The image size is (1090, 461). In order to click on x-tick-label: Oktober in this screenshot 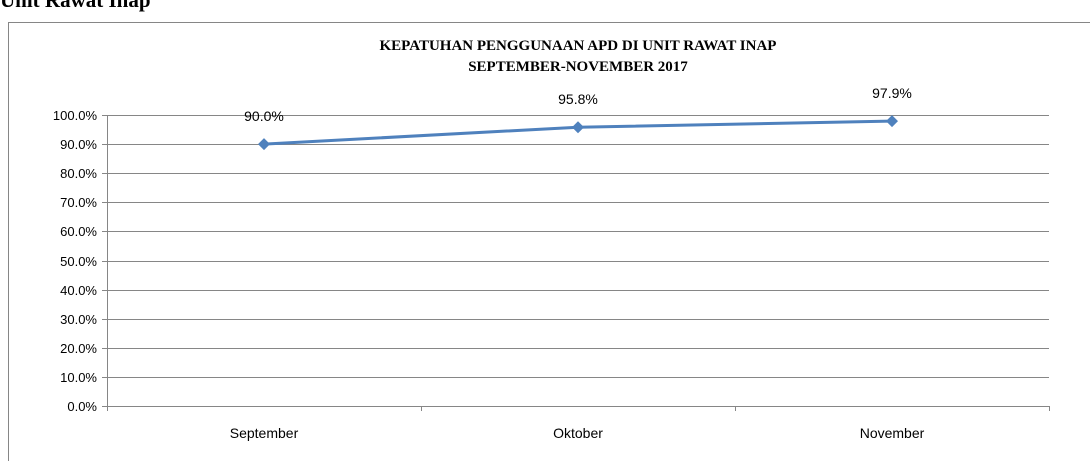, I will do `click(578, 433)`.